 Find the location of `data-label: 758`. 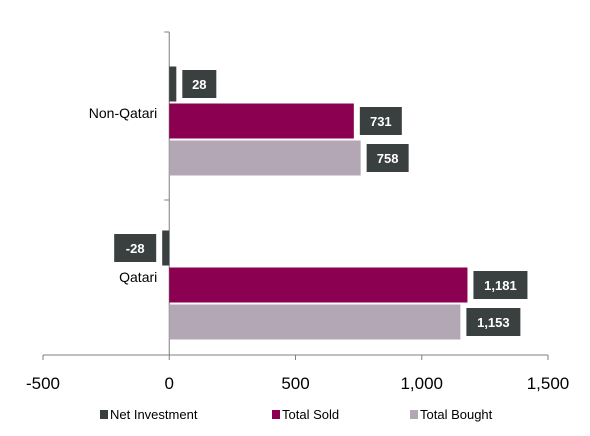

data-label: 758 is located at coordinates (388, 158).